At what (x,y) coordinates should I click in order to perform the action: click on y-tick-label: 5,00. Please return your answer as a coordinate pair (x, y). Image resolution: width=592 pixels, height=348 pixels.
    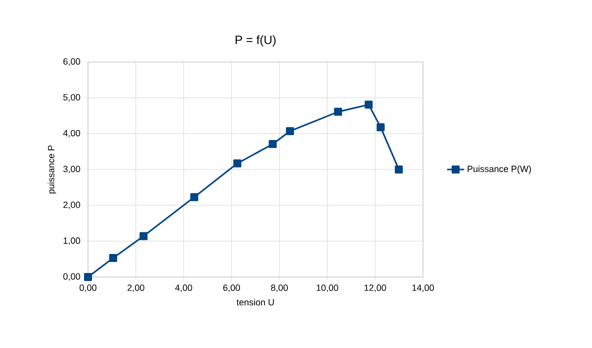
    Looking at the image, I should click on (71, 98).